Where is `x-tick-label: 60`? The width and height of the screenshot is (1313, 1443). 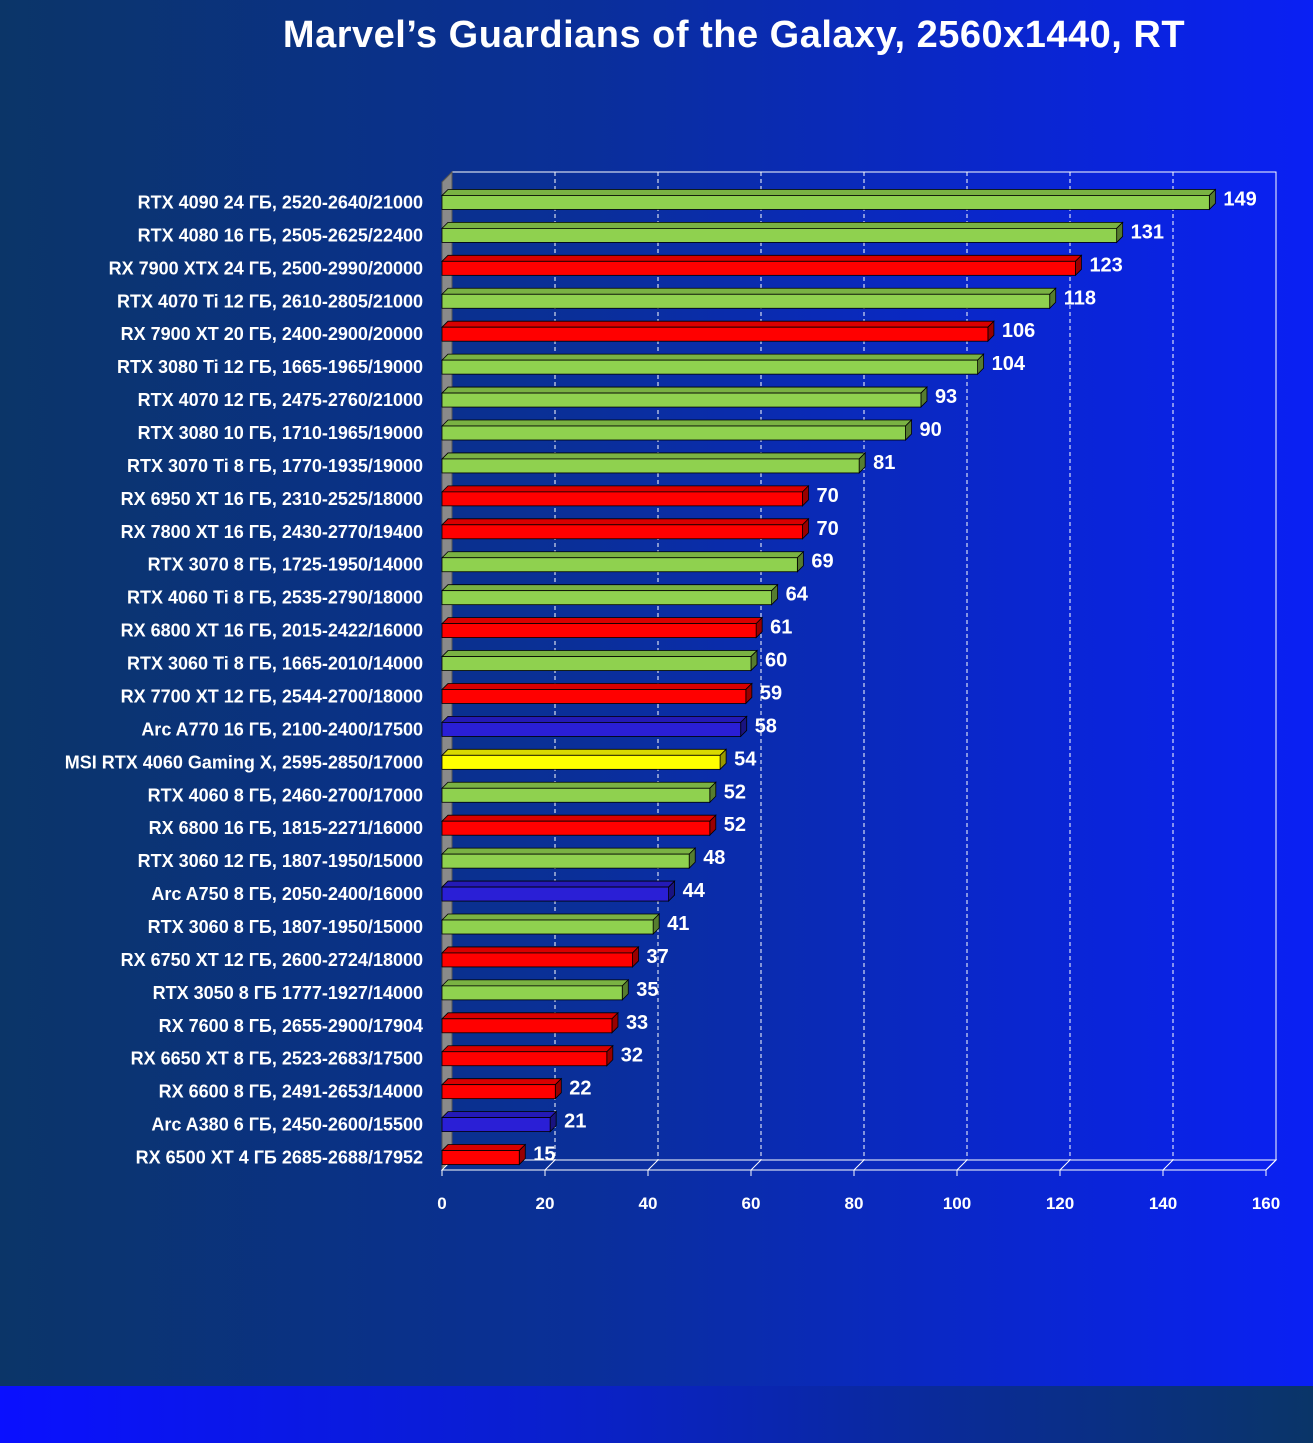
x-tick-label: 60 is located at coordinates (751, 1203).